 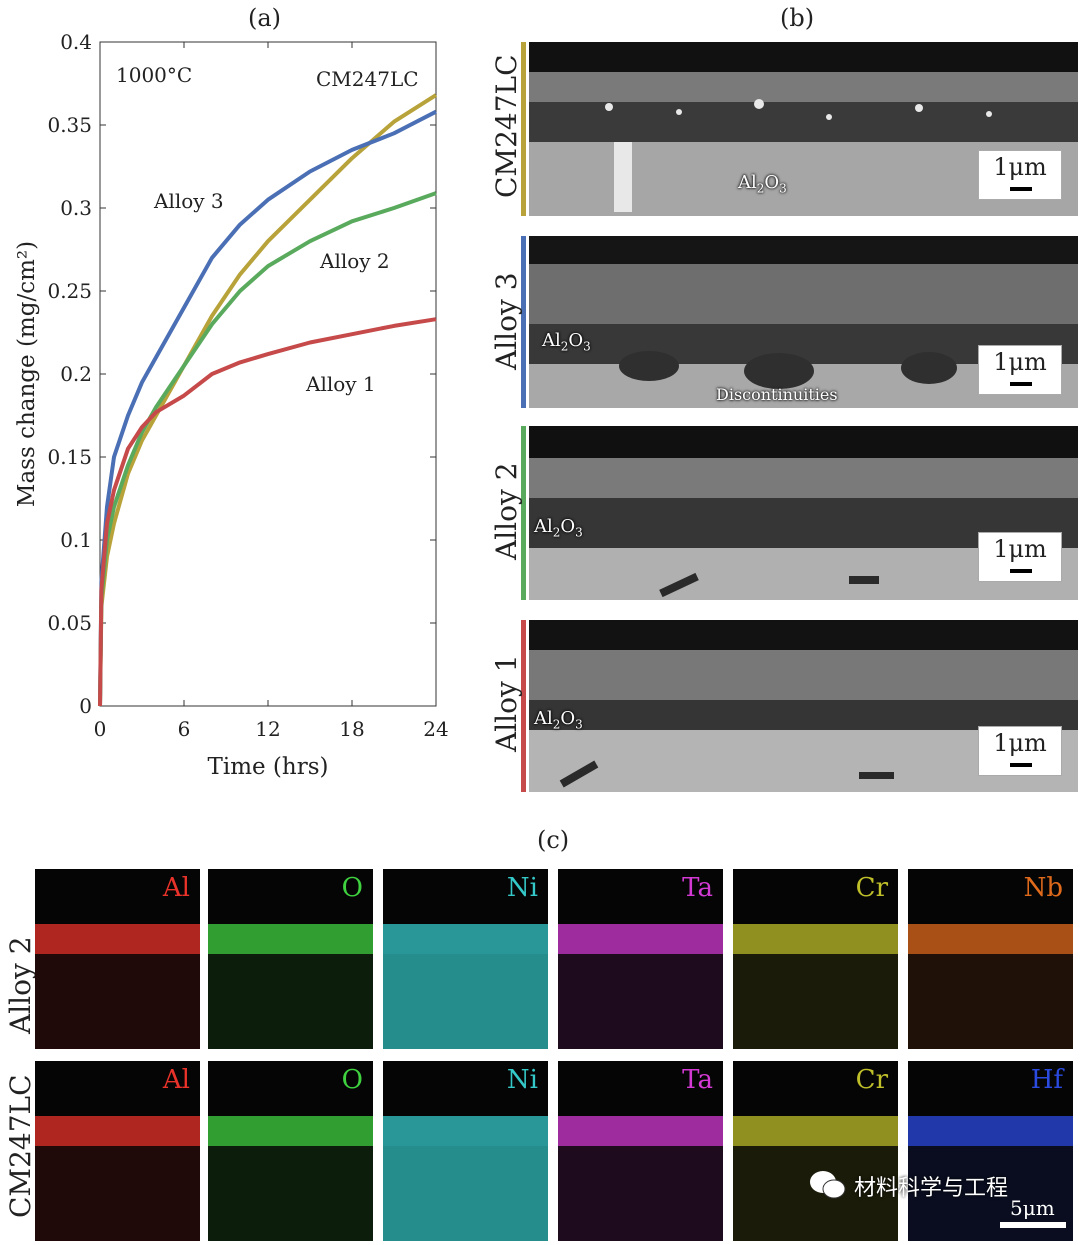 What do you see at coordinates (1020, 557) in the screenshot?
I see `scale-box-alloy2: 1μm` at bounding box center [1020, 557].